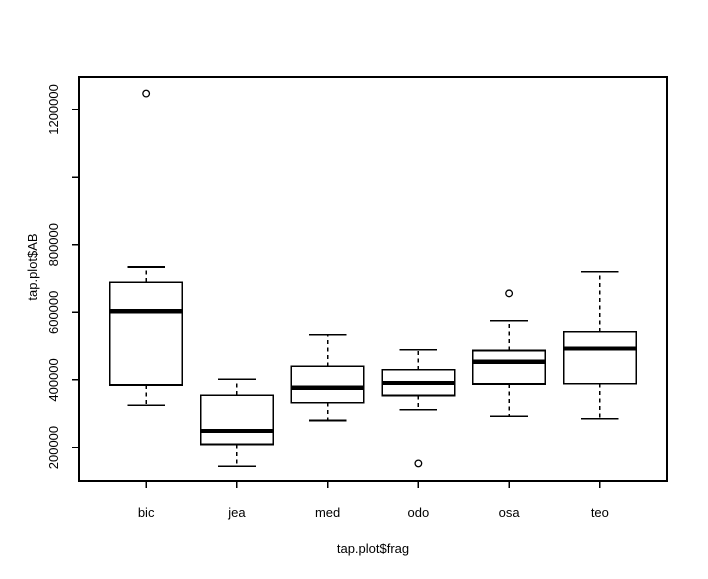 The image size is (708, 579). What do you see at coordinates (327, 512) in the screenshot?
I see `x-axis-category-label: med` at bounding box center [327, 512].